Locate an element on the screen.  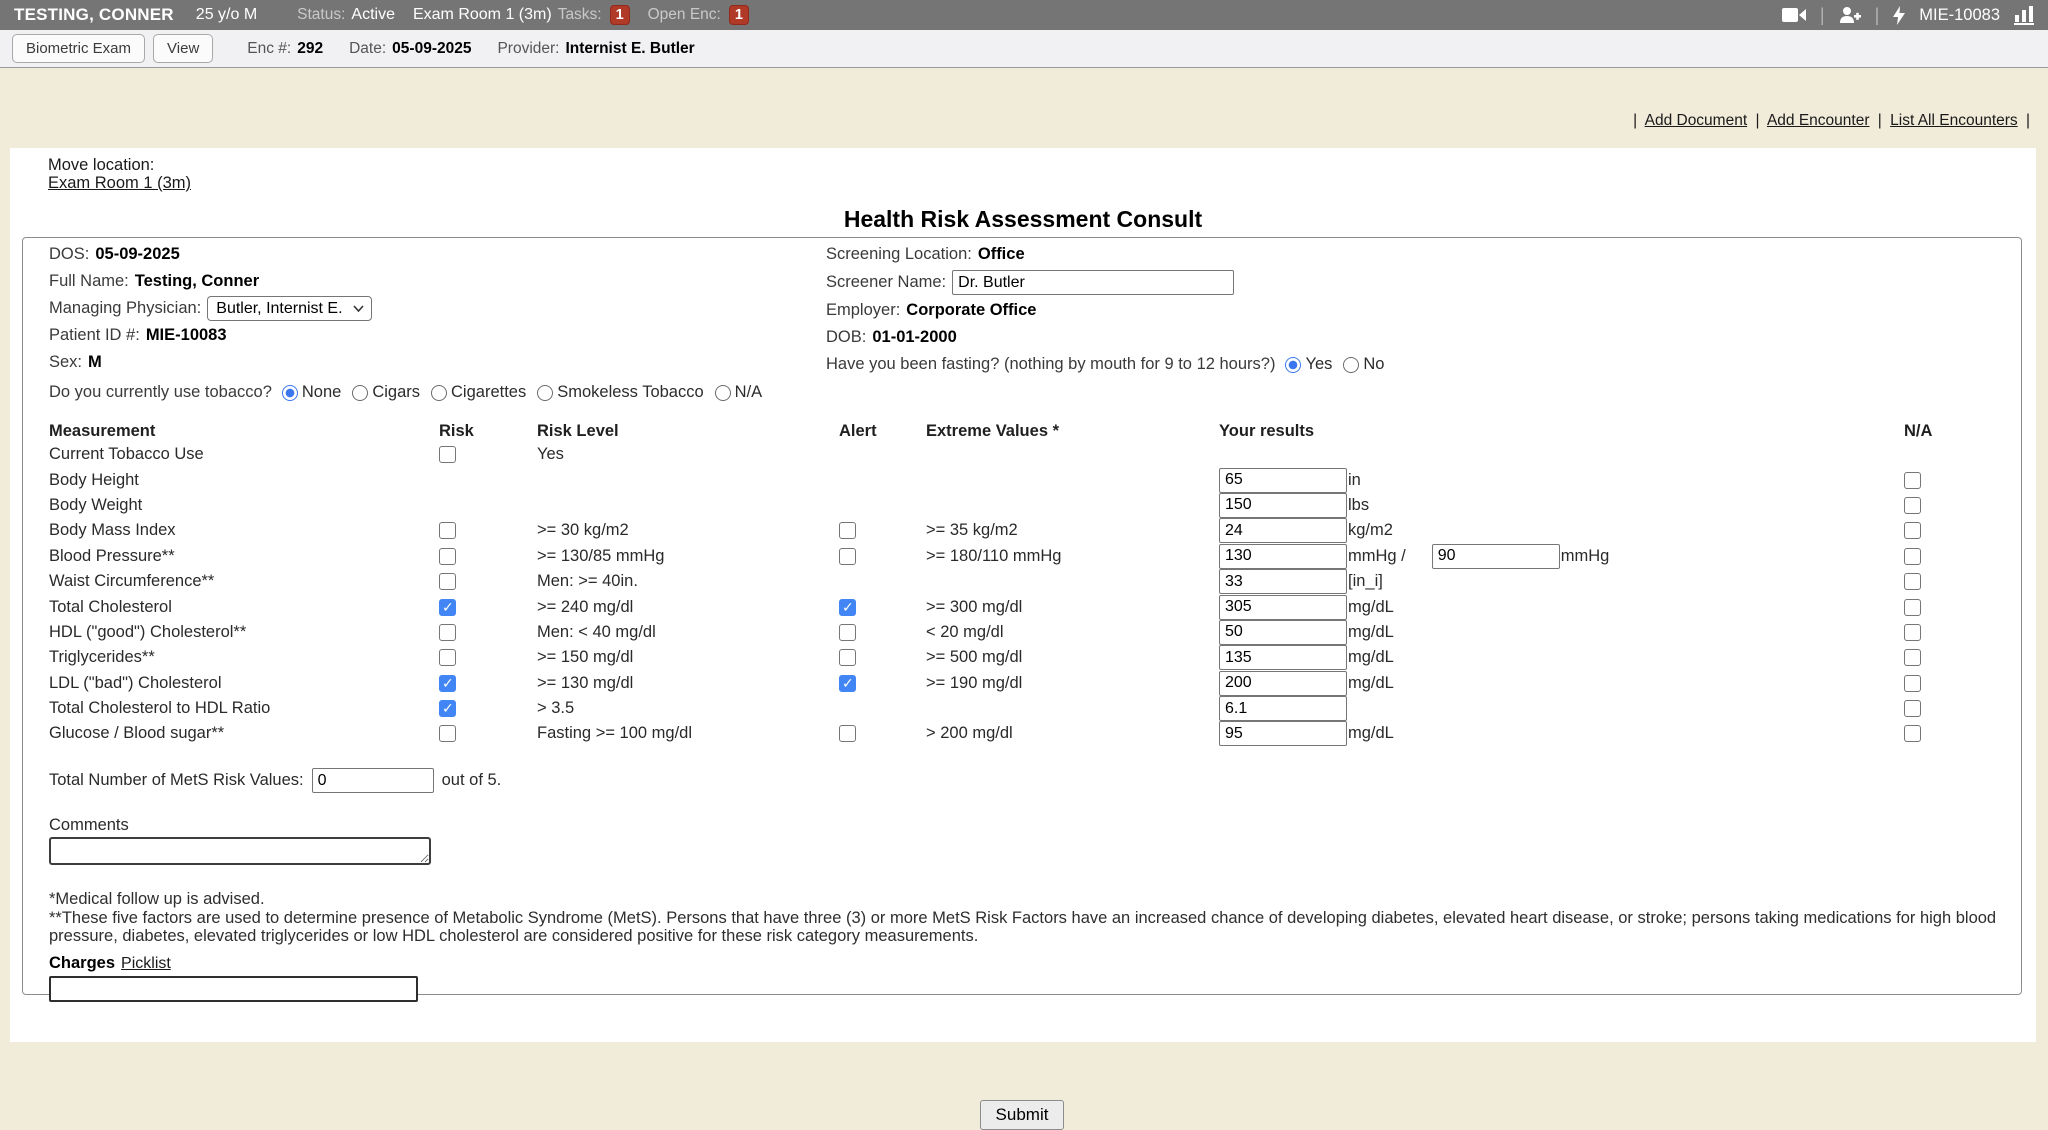
risk-checkbox-blood-pressure--unchecked is located at coordinates (447, 556).